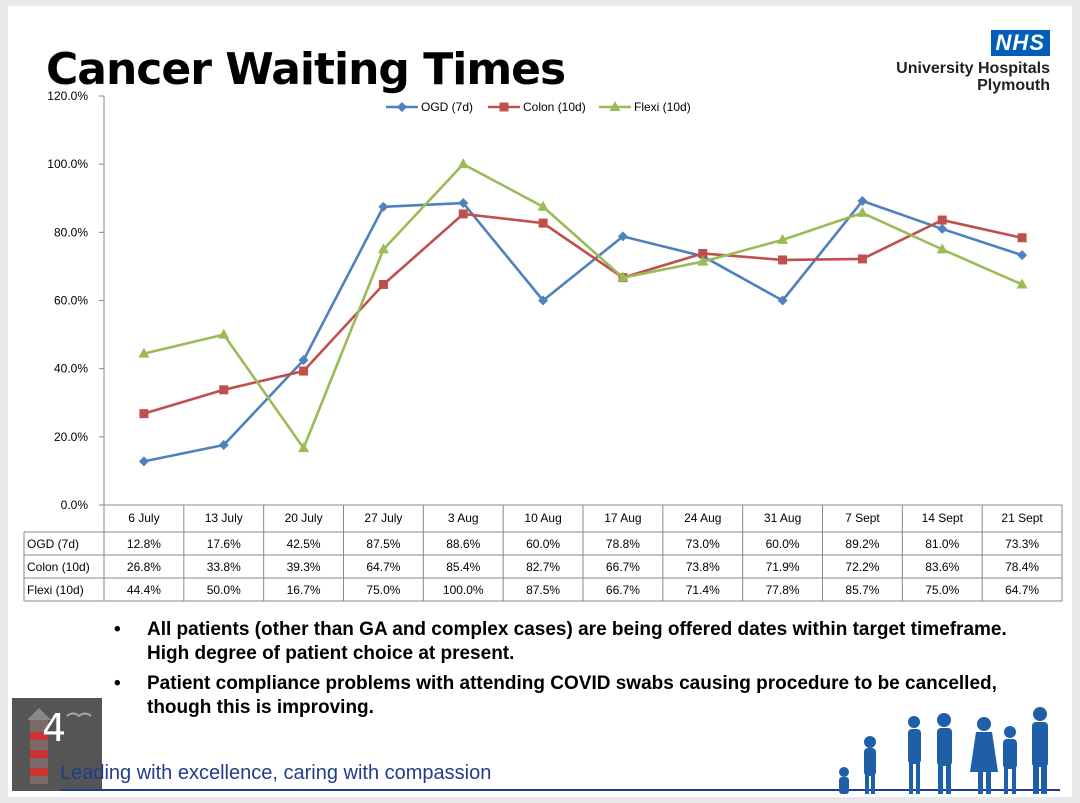 This screenshot has width=1080, height=803. What do you see at coordinates (383, 518) in the screenshot?
I see `x-tick-label: 27 July` at bounding box center [383, 518].